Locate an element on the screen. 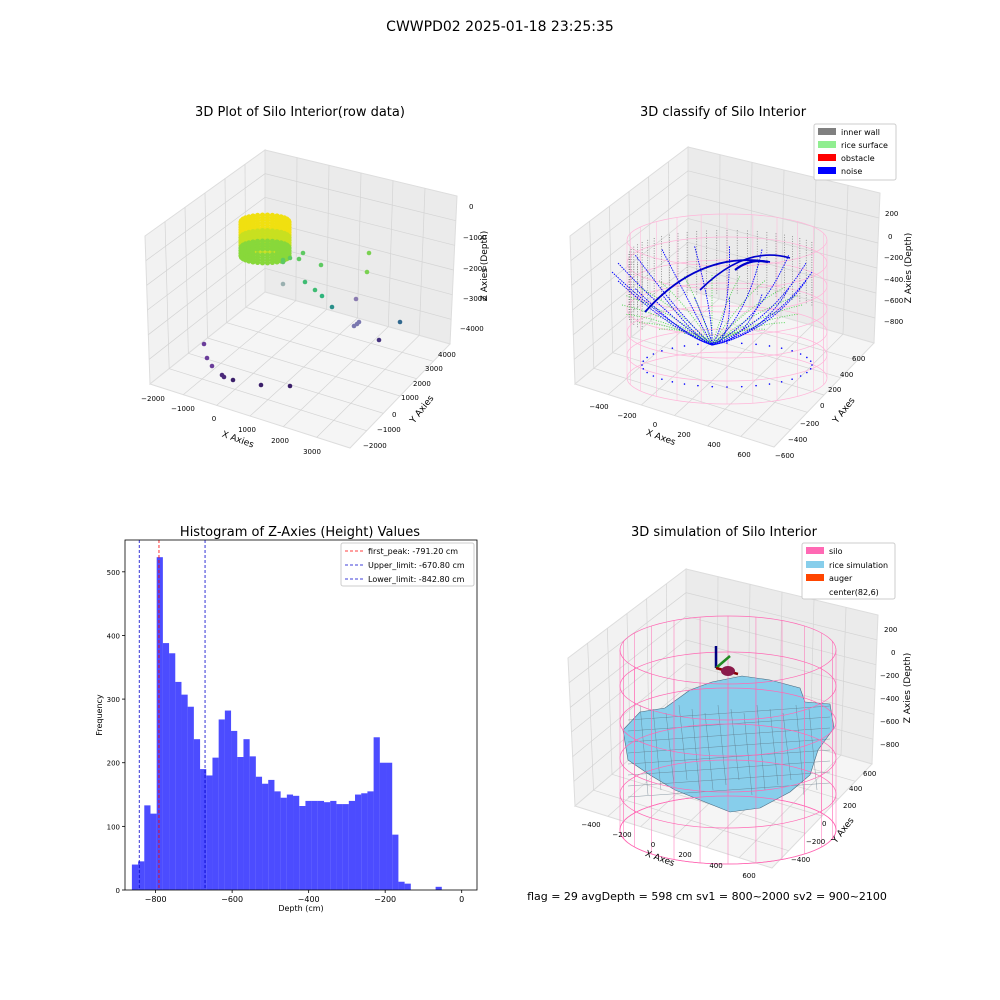 This screenshot has height=1000, width=1000. legend-label: Lower_limit: -842.80 cm is located at coordinates (416, 579).